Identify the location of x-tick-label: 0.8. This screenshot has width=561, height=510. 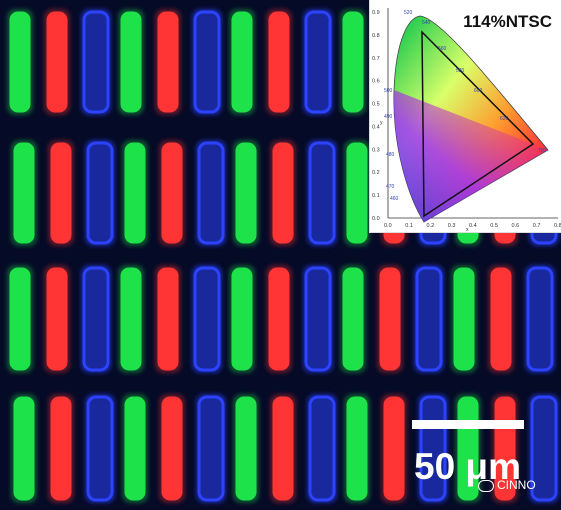
(557, 226).